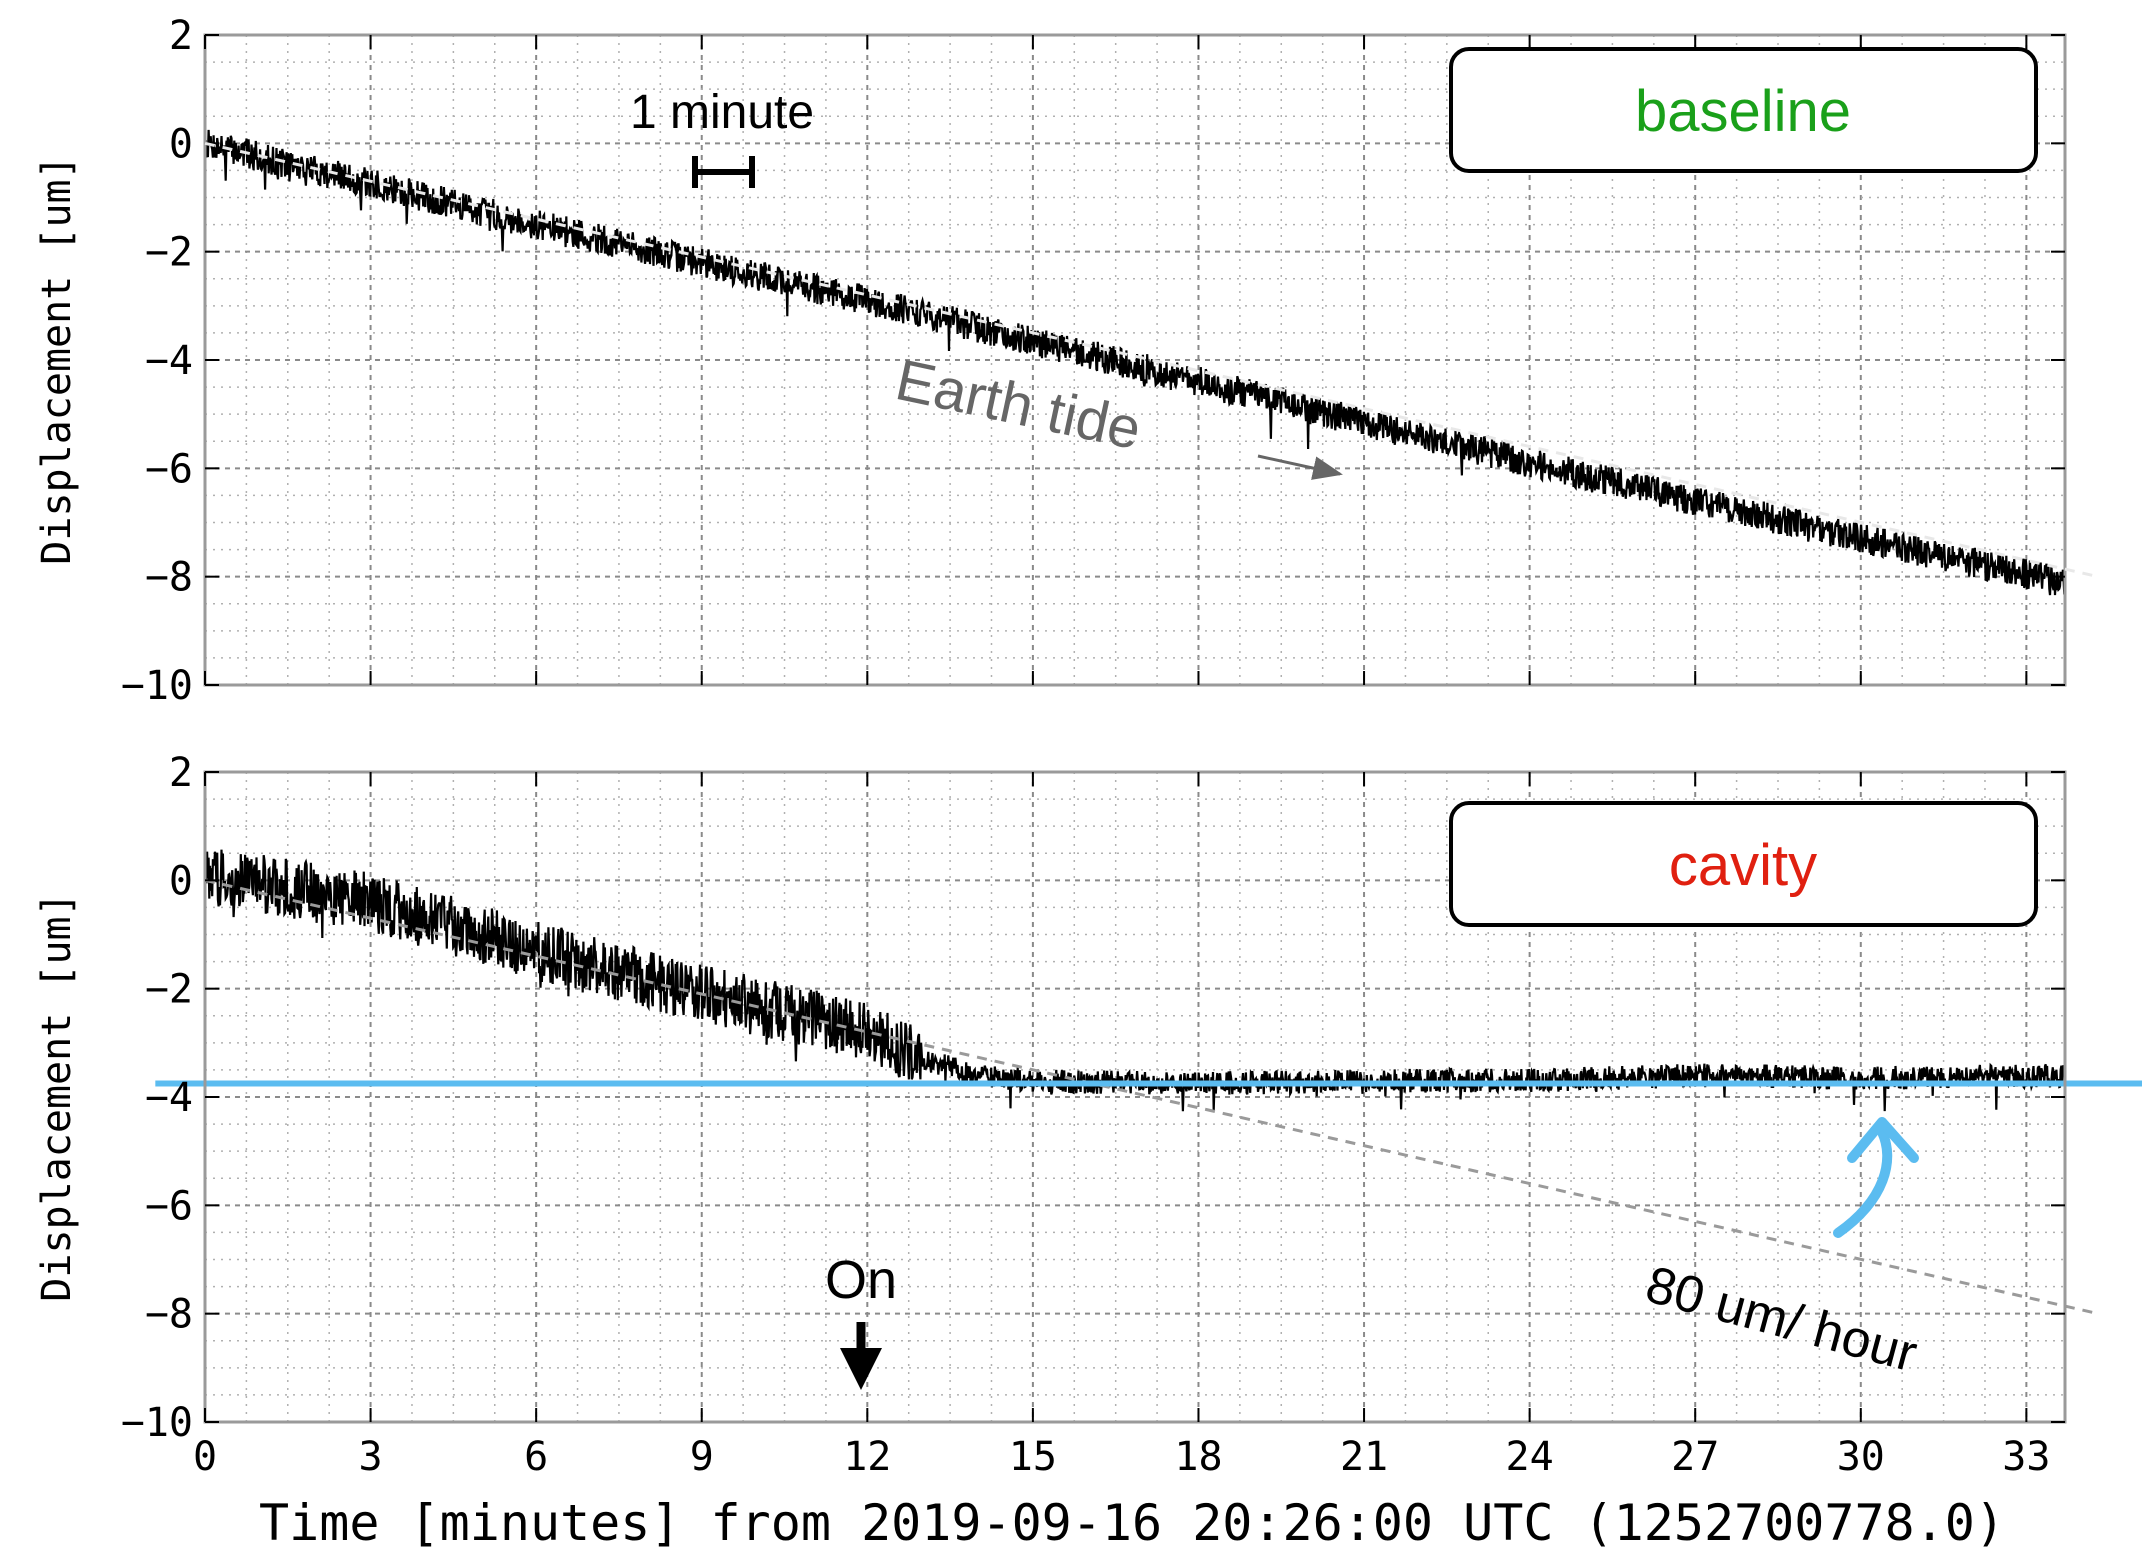  I want to click on label-cavity: cavity, so click(1743, 865).